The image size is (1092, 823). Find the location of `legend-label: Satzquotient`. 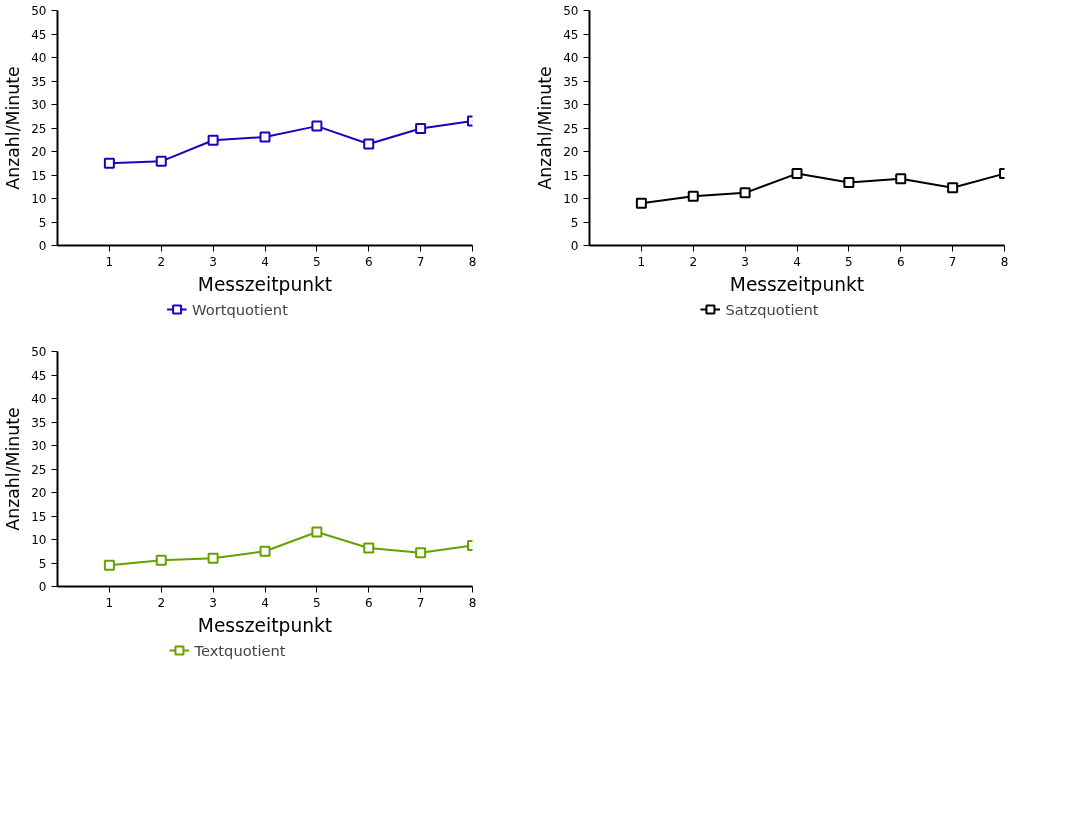

legend-label: Satzquotient is located at coordinates (772, 309).